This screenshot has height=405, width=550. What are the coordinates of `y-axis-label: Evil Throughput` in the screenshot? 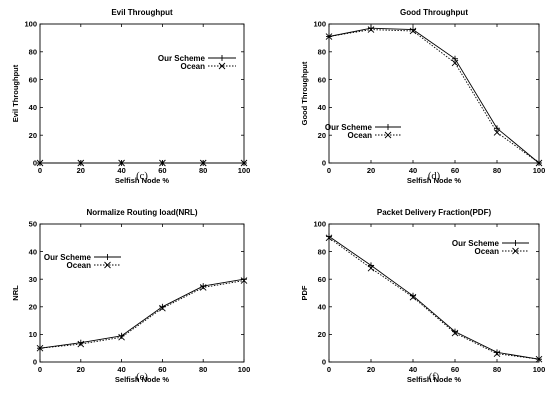 It's located at (15, 93).